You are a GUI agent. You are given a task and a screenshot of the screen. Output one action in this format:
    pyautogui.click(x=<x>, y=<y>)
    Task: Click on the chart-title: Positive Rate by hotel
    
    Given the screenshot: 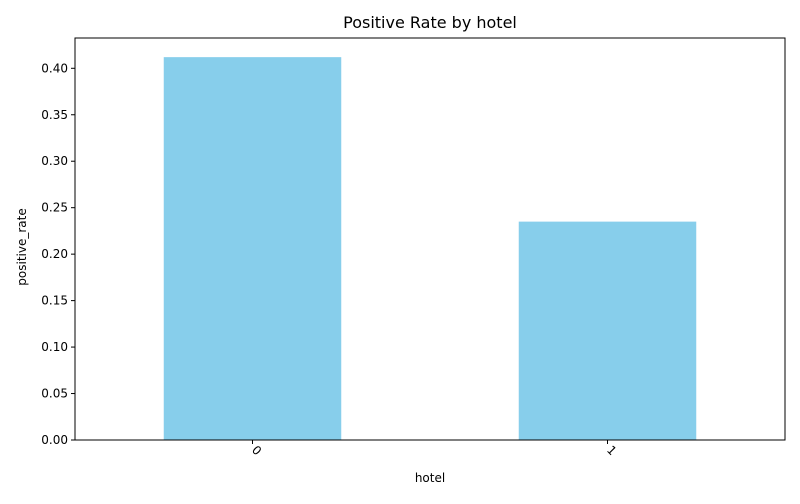 What is the action you would take?
    pyautogui.click(x=430, y=22)
    